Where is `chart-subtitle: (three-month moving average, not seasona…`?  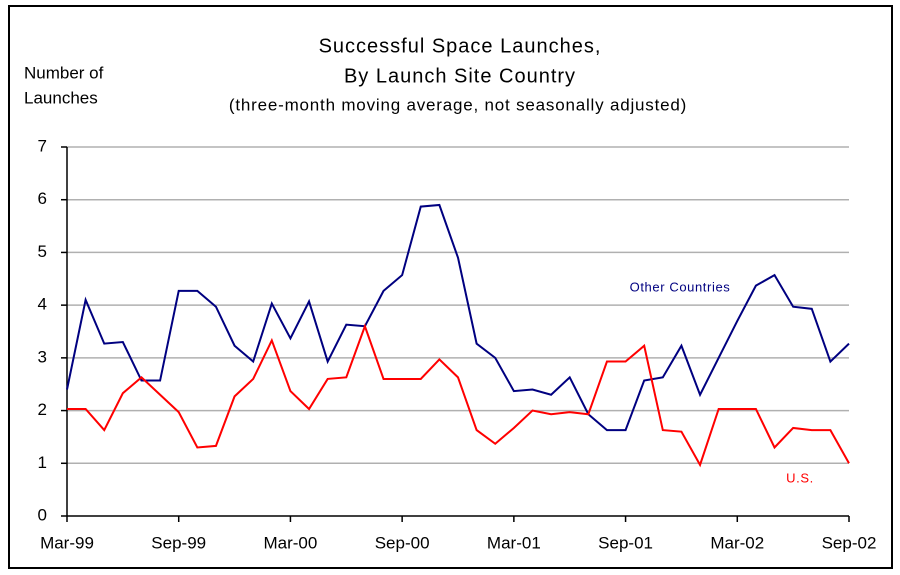 chart-subtitle: (three-month moving average, not seasona… is located at coordinates (458, 104).